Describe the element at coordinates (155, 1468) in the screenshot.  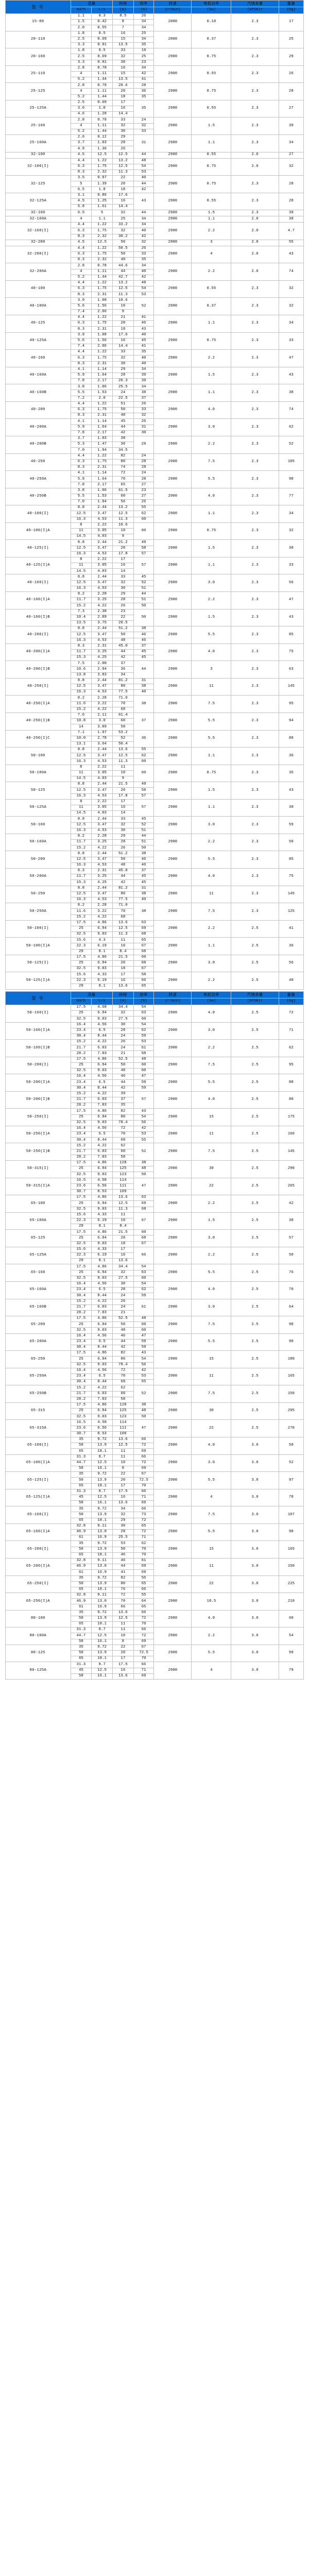
I see `table-row: 58 16.1 8 69` at that location.